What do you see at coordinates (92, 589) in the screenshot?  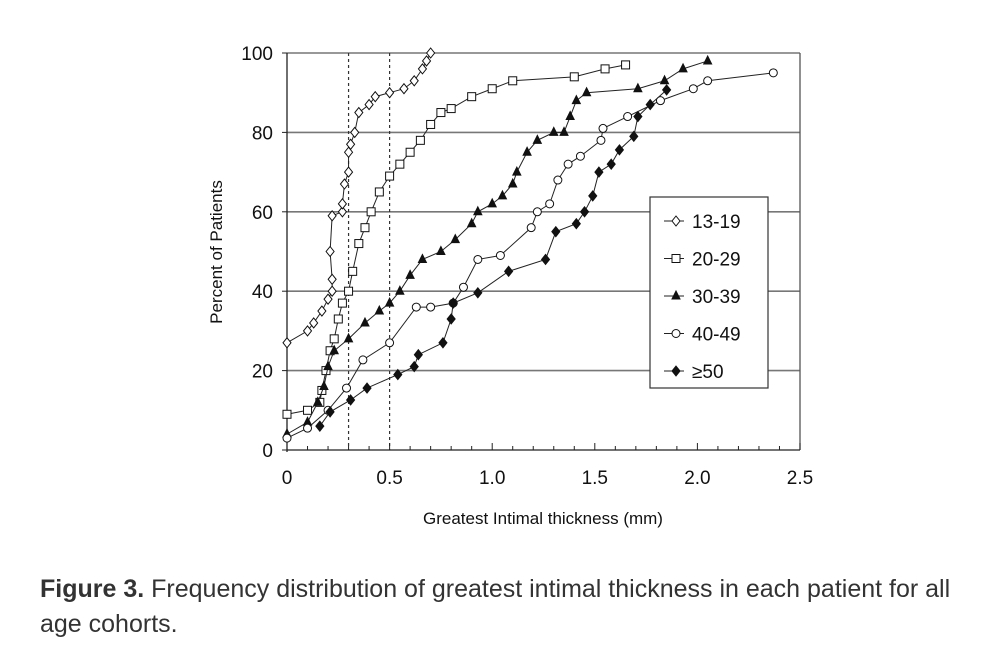 I see `caption-label: Figure 3.` at bounding box center [92, 589].